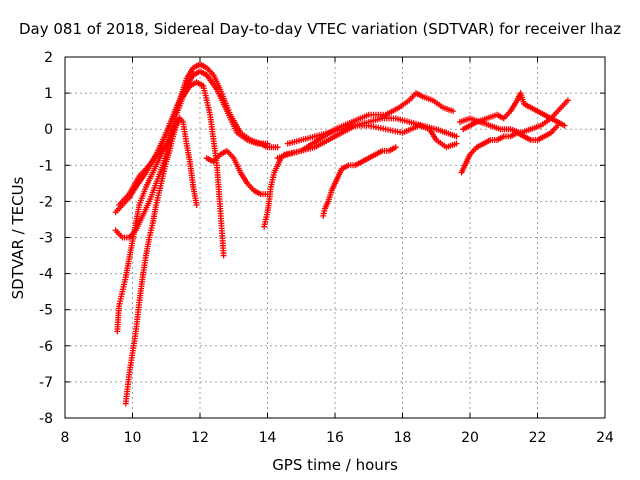 This screenshot has width=640, height=480. What do you see at coordinates (538, 438) in the screenshot?
I see `x-tick-label: 22` at bounding box center [538, 438].